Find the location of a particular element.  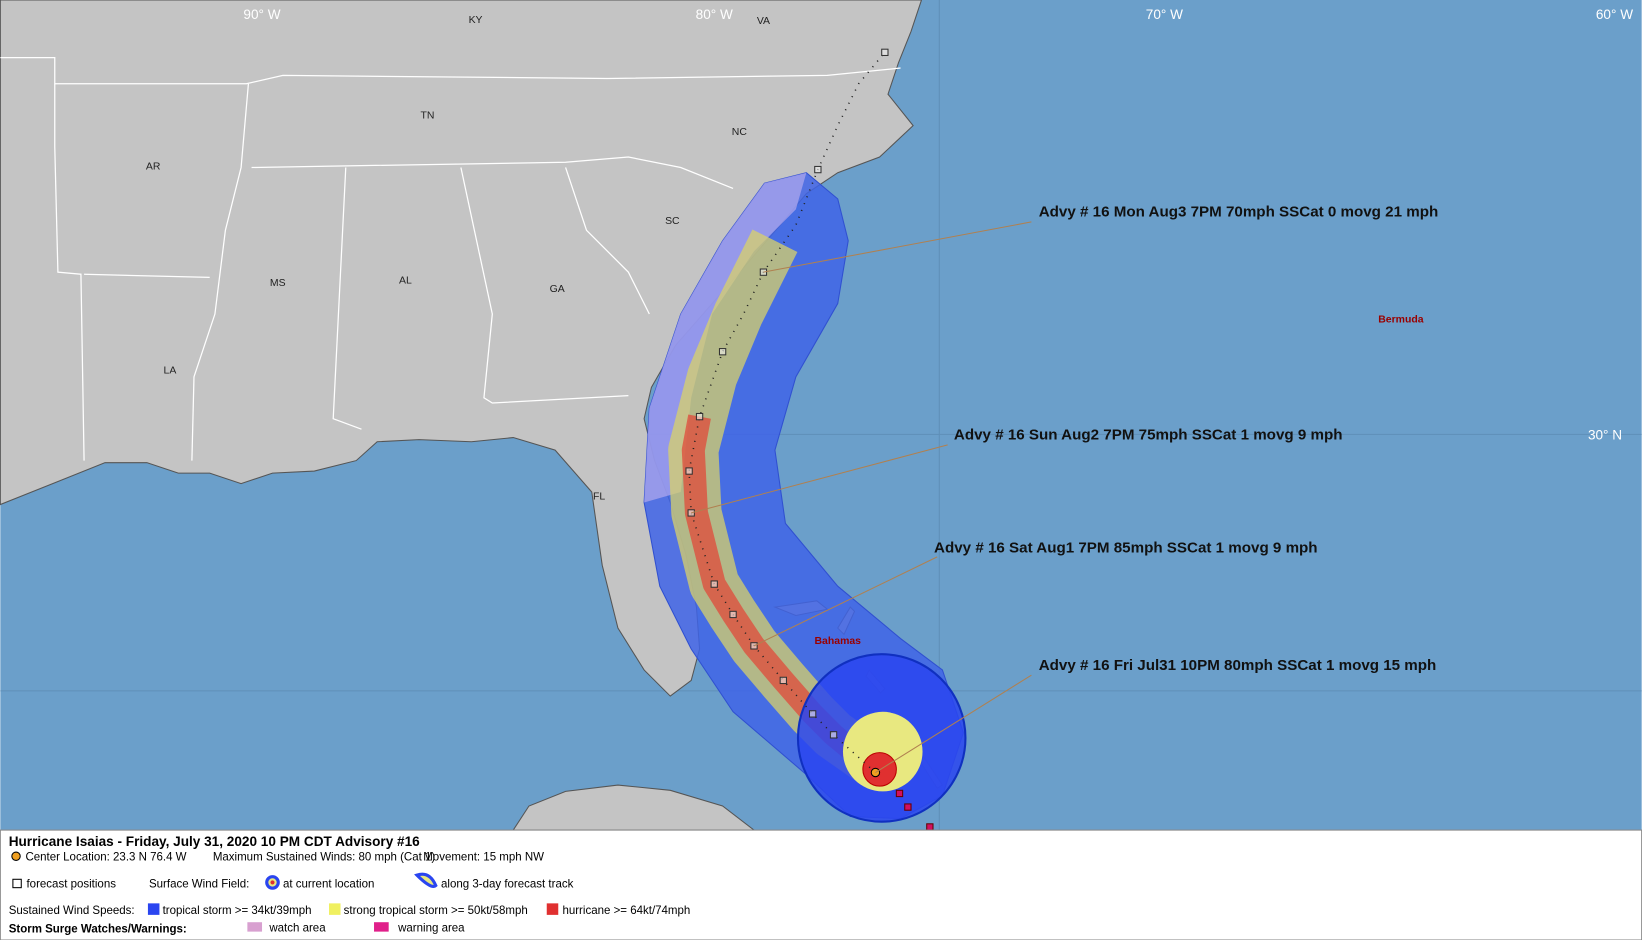

longitude-label: 70° W is located at coordinates (1164, 14).